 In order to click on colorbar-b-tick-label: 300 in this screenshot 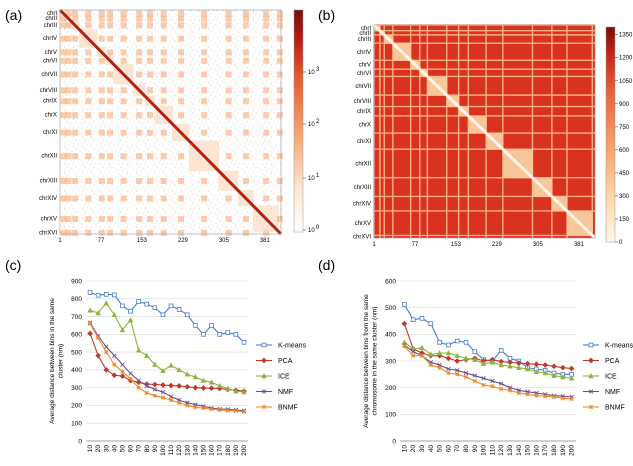, I will do `click(624, 197)`.